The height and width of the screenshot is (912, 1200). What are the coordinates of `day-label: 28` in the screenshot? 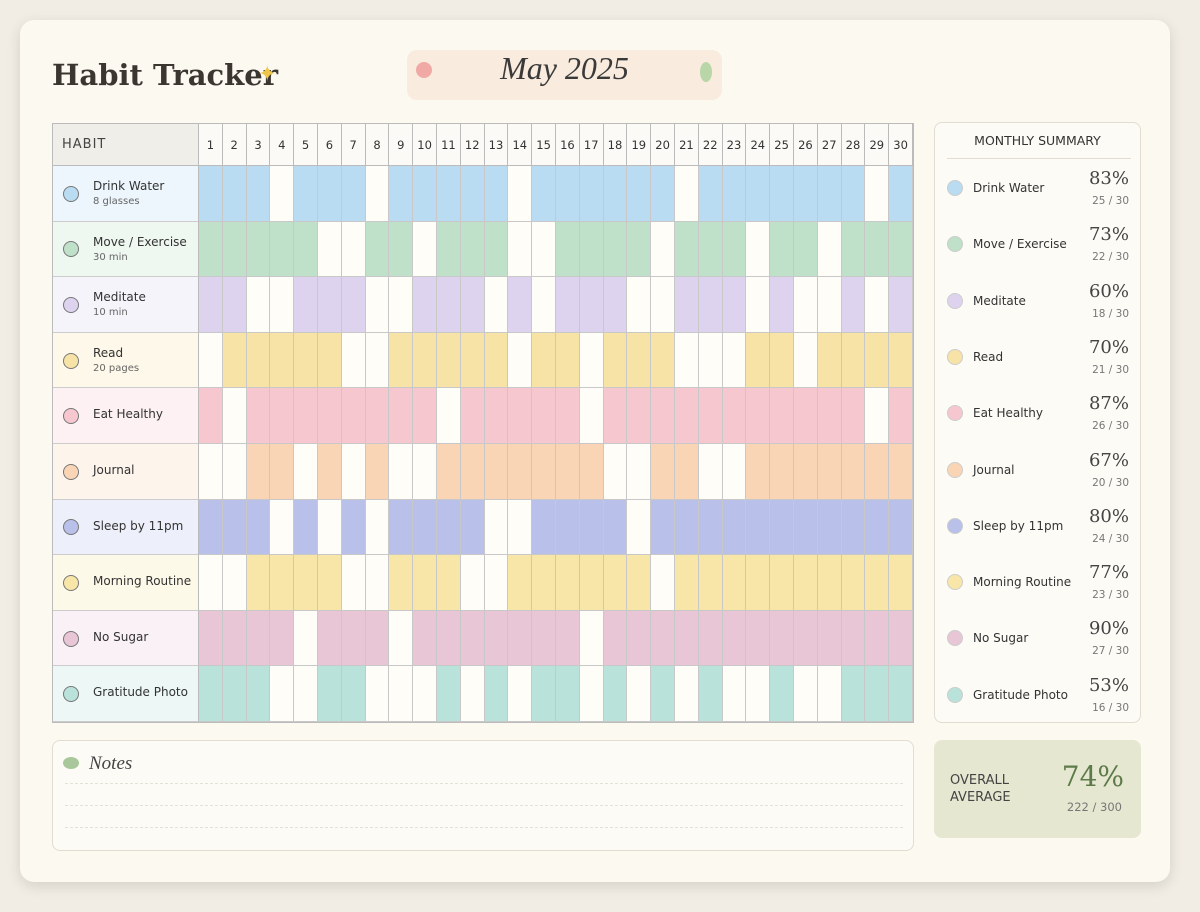 It's located at (853, 145).